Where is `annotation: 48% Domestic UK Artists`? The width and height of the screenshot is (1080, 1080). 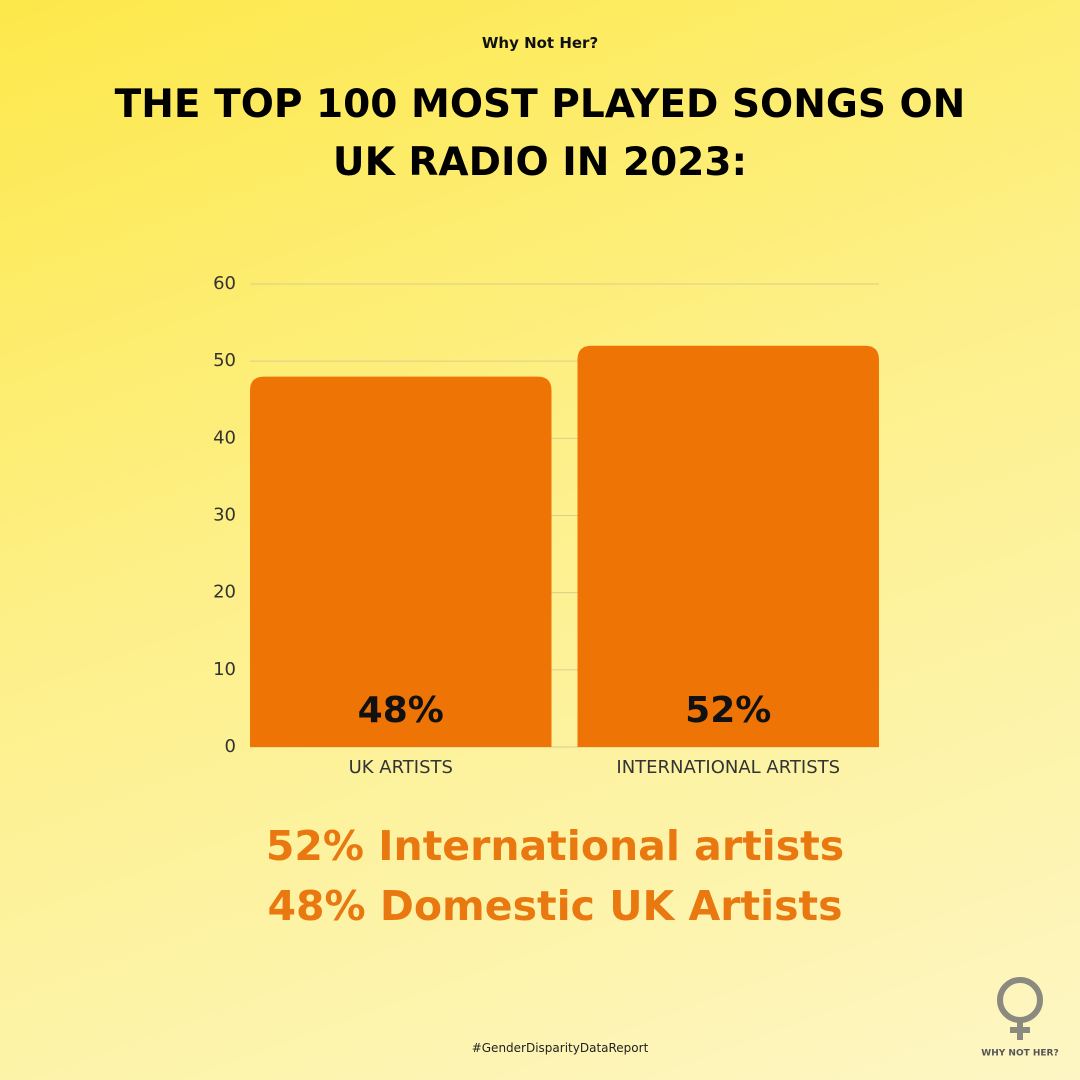
annotation: 48% Domestic UK Artists is located at coordinates (555, 906).